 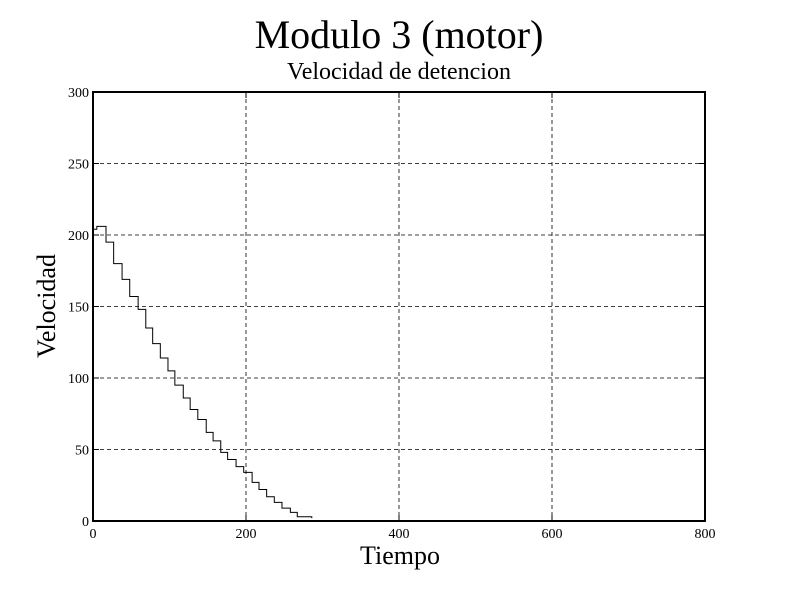 What do you see at coordinates (78, 379) in the screenshot?
I see `y-tick-label: 100` at bounding box center [78, 379].